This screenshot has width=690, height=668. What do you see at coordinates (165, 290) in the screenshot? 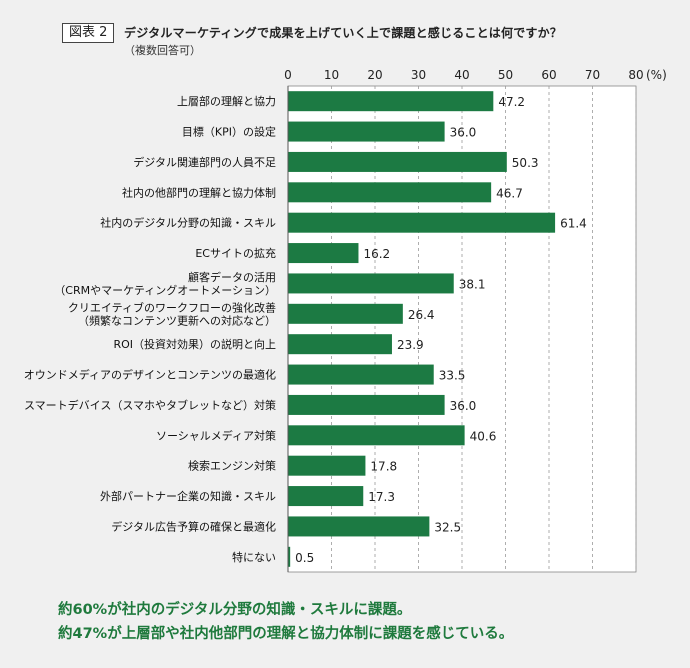
I see `category-label: （CRMやマーケティングオートメーション）` at bounding box center [165, 290].